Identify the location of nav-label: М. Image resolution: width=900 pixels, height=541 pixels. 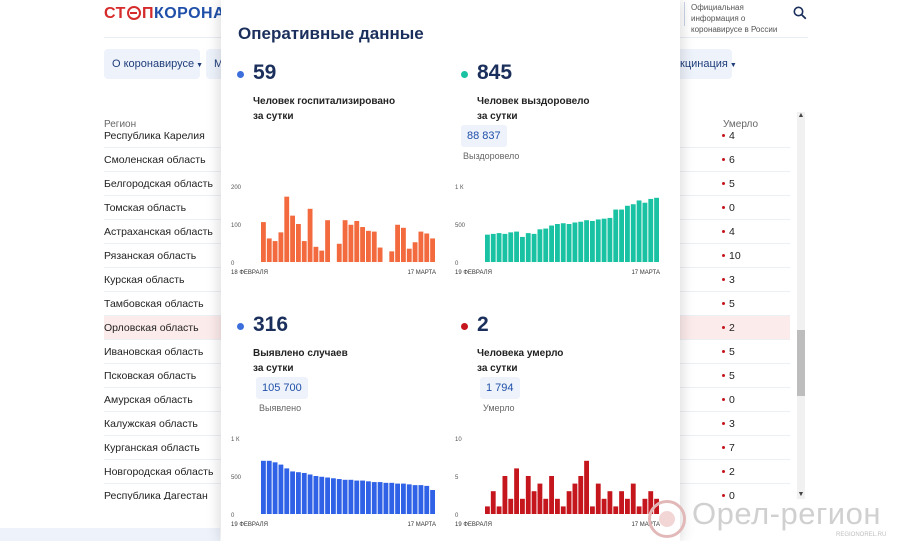
(219, 64).